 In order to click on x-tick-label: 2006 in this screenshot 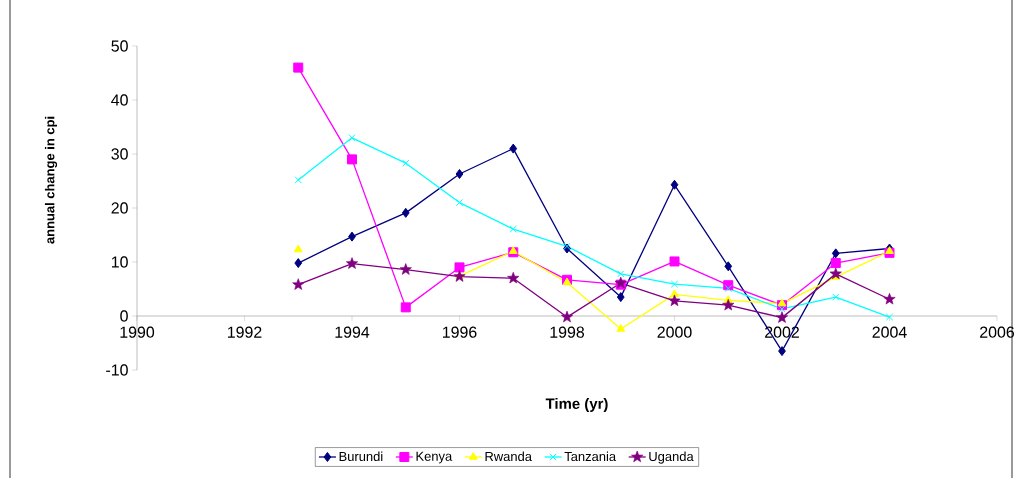, I will do `click(997, 332)`.